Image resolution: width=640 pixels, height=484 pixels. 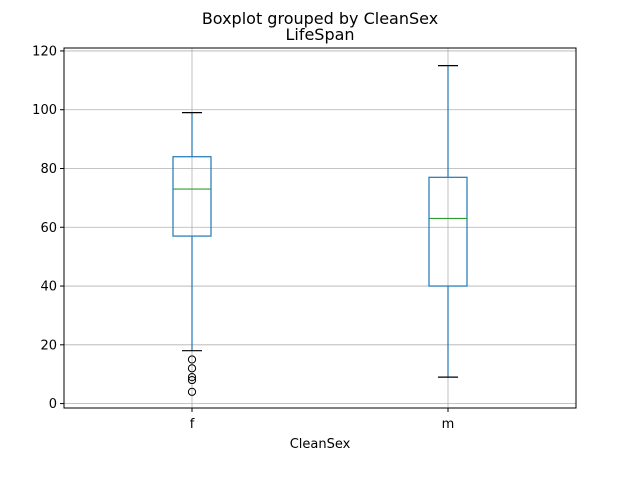 I want to click on y-tick-label: 100, so click(x=44, y=110).